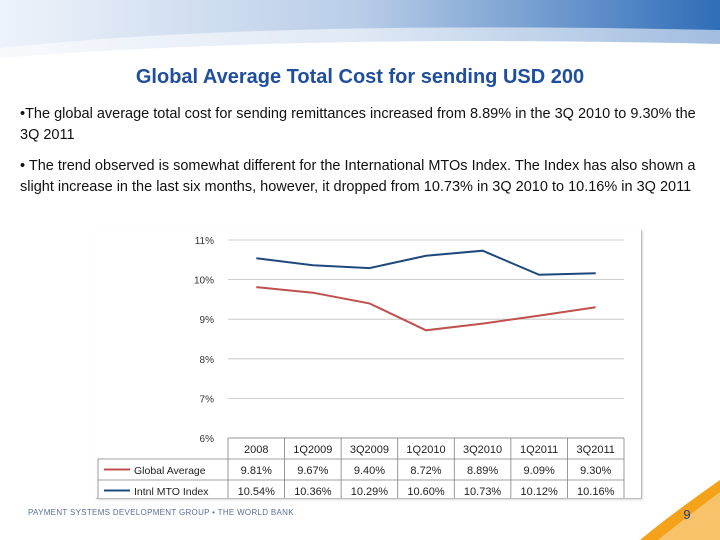 This screenshot has width=720, height=540. I want to click on y-tick-label: 7%, so click(207, 399).